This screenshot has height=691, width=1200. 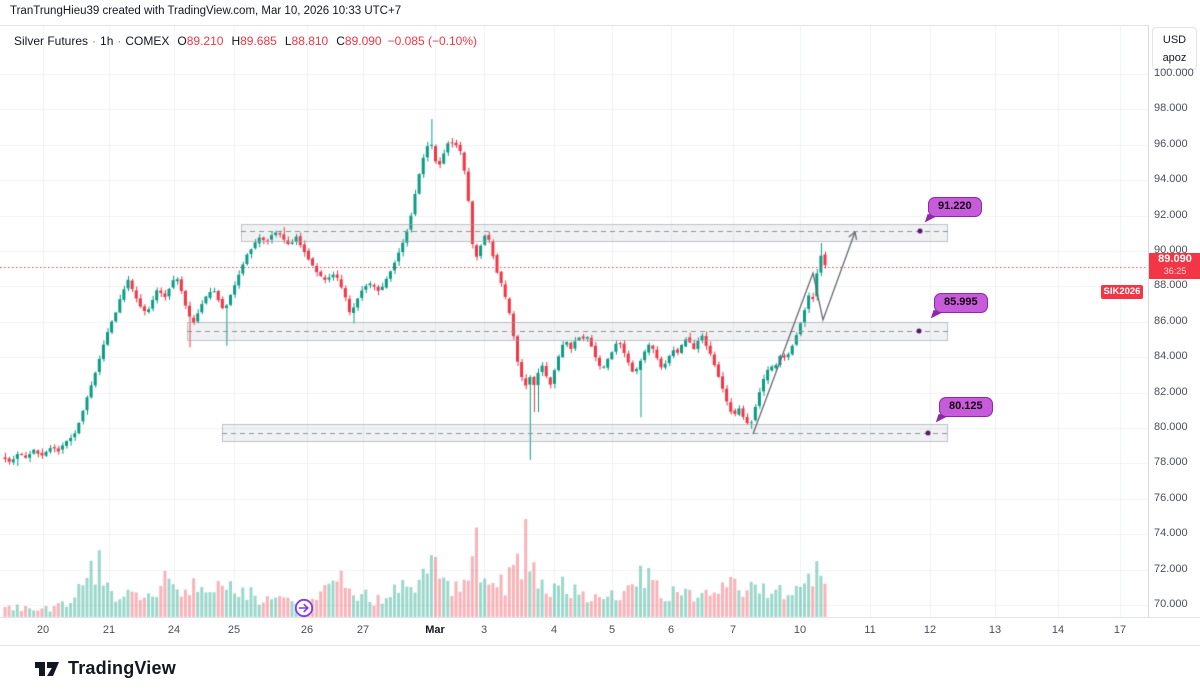 What do you see at coordinates (733, 630) in the screenshot?
I see `time-axis-label: 7` at bounding box center [733, 630].